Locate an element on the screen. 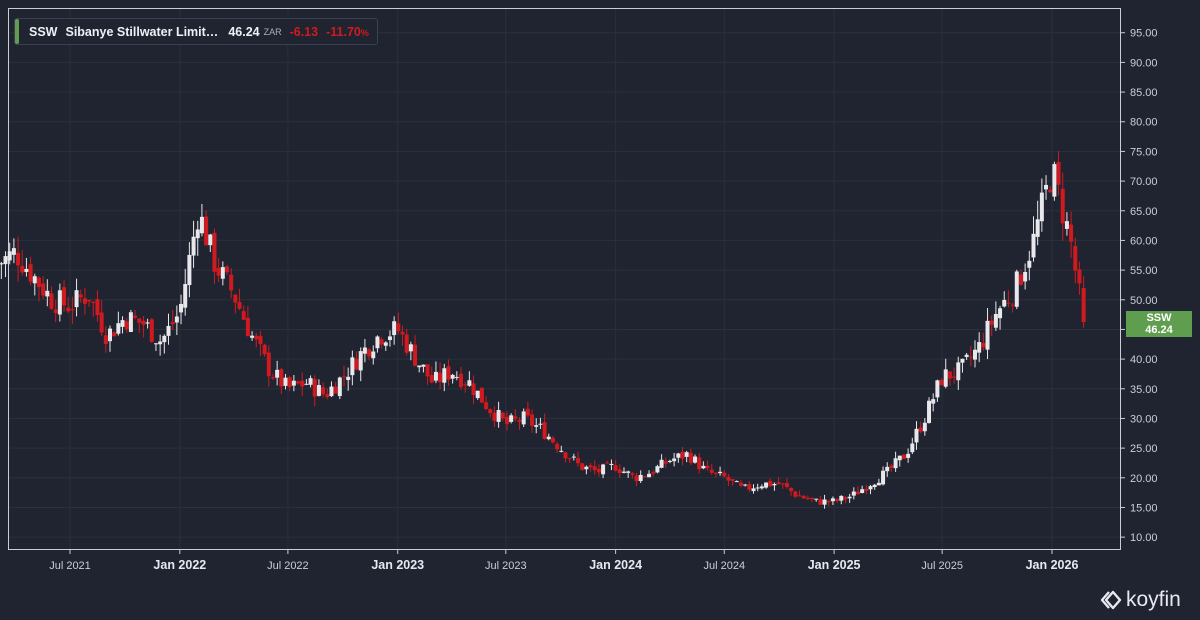 This screenshot has width=1200, height=620. x-tick-label: Jul 2025 is located at coordinates (942, 566).